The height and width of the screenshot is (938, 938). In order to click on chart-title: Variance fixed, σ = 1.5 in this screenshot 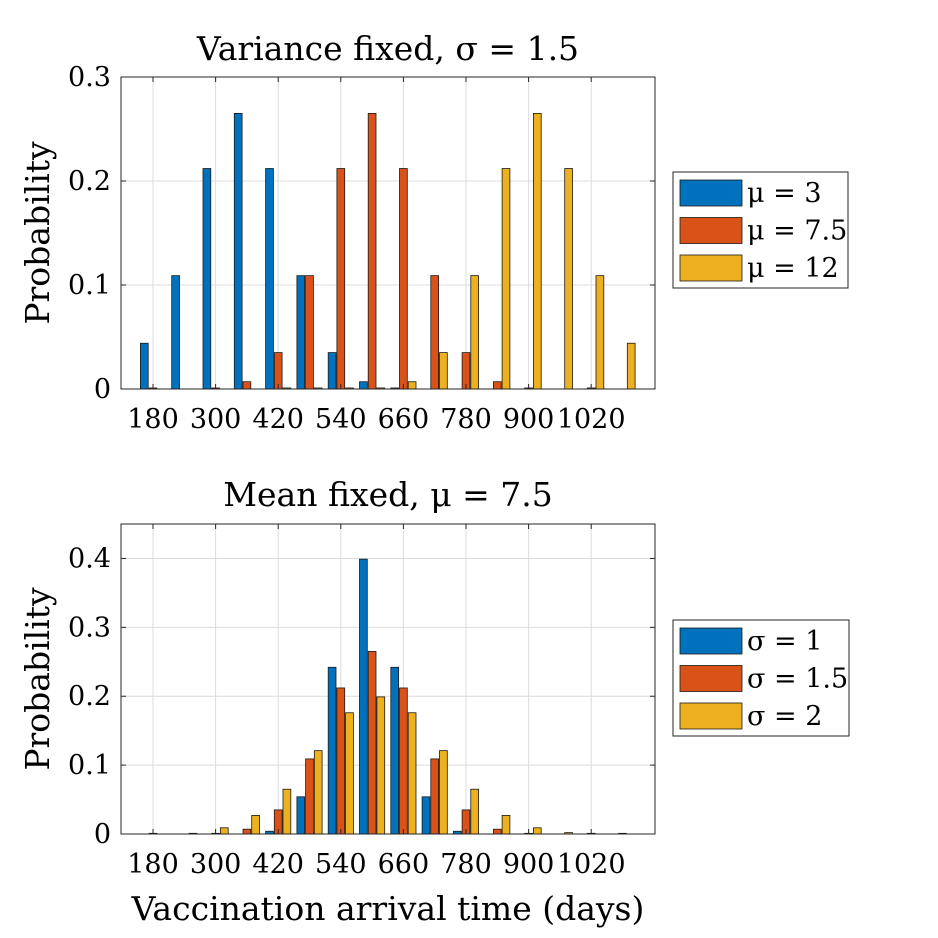, I will do `click(387, 48)`.